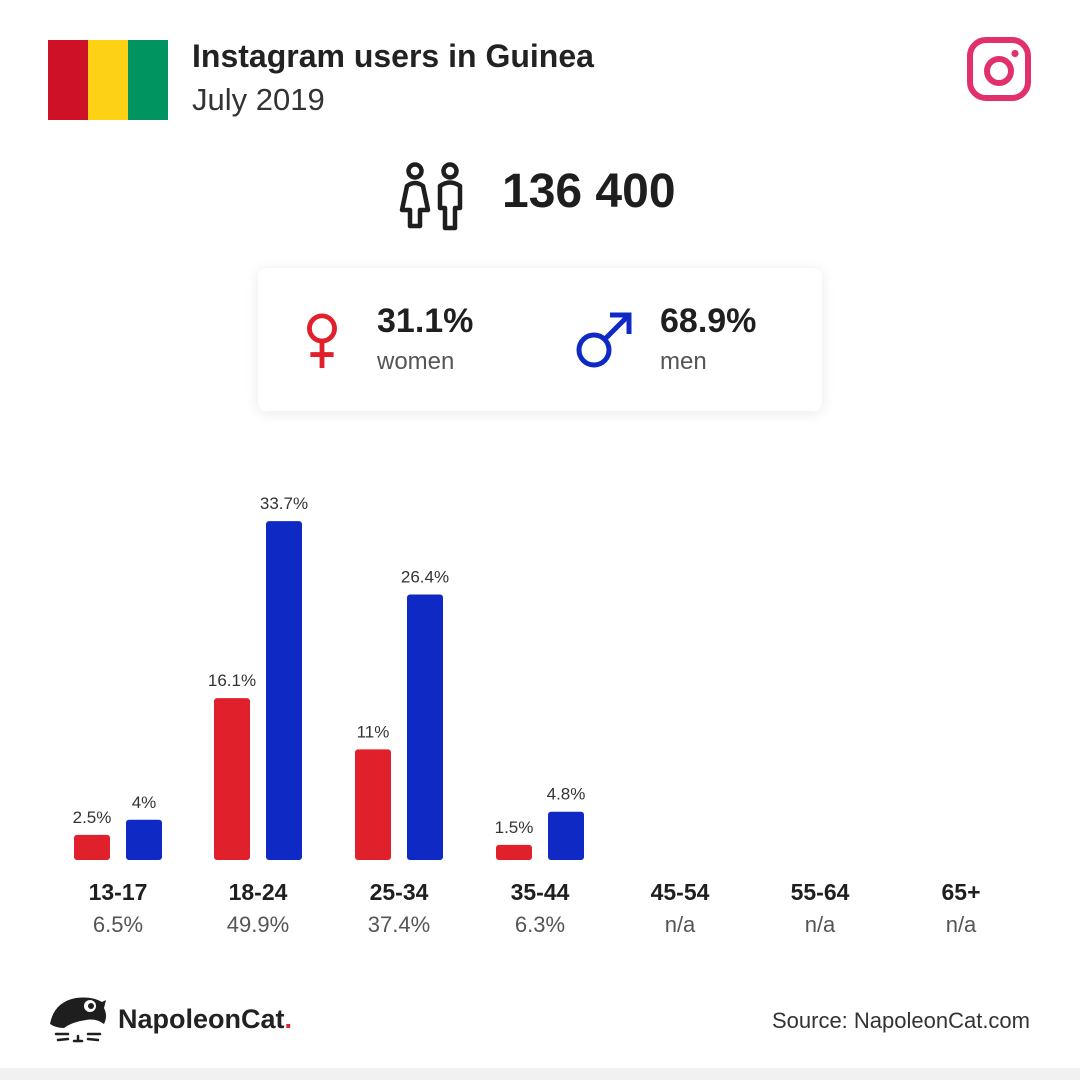 The height and width of the screenshot is (1080, 1080). I want to click on people-icon, so click(431, 196).